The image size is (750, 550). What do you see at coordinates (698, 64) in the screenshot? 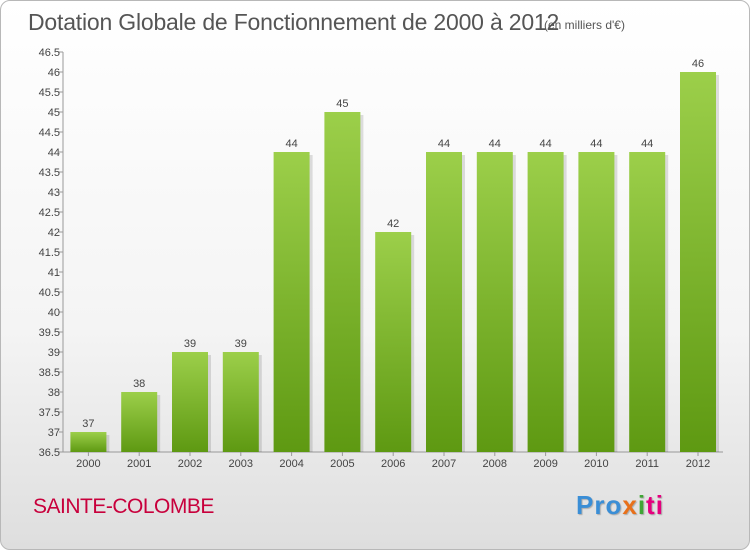
I see `data-label: 46` at bounding box center [698, 64].